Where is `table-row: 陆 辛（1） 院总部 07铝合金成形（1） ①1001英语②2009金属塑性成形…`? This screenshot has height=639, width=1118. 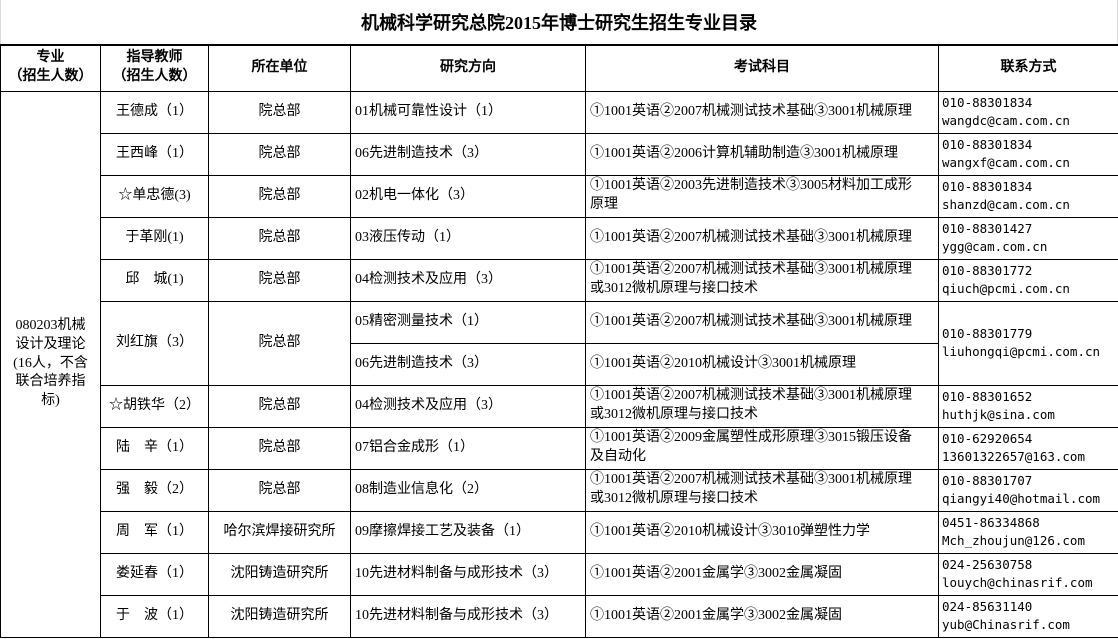 table-row: 陆 辛（1） 院总部 07铝合金成形（1） ①1001英语②2009金属塑性成形… is located at coordinates (559, 448).